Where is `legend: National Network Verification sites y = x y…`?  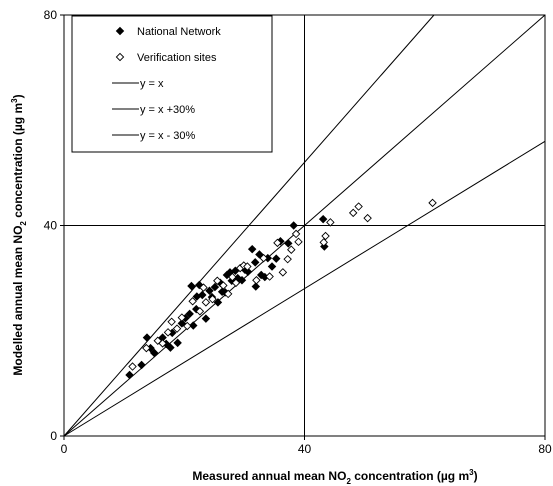
legend: National Network Verification sites y = x y… is located at coordinates (172, 84).